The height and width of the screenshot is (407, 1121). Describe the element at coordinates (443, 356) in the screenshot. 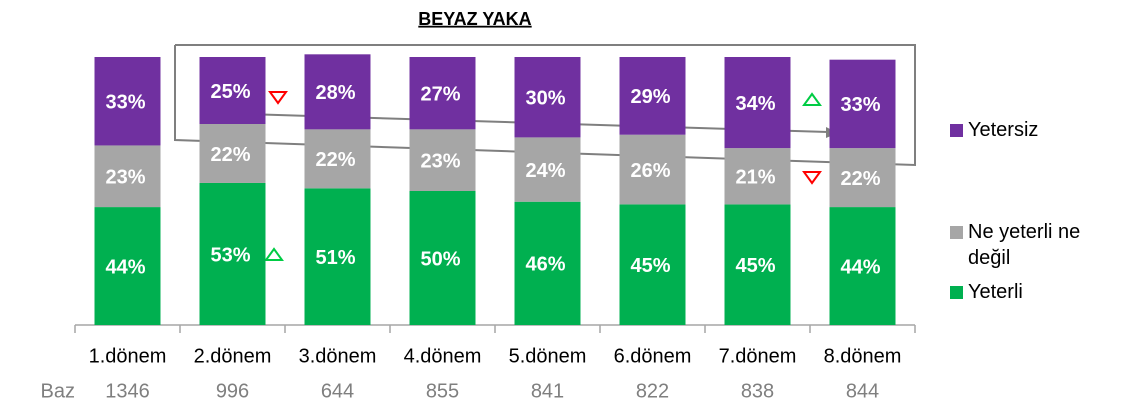

I see `x-tick-label: 4.dönem` at that location.